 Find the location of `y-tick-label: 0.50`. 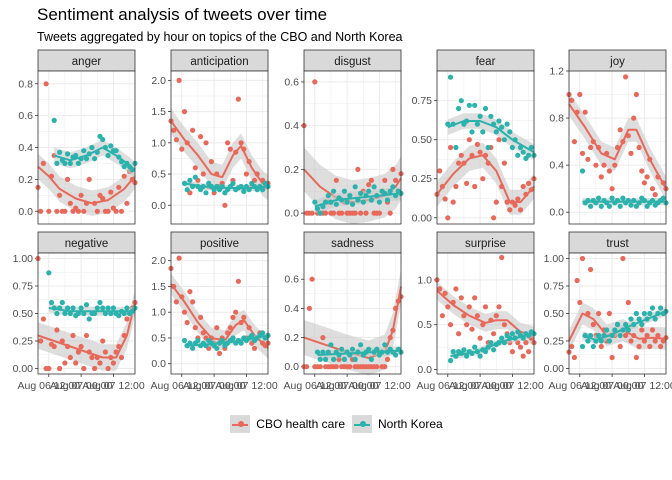

y-tick-label: 0.50 is located at coordinates (554, 314).